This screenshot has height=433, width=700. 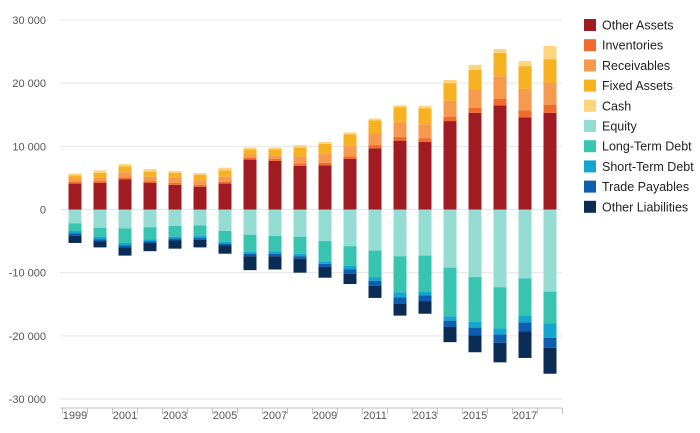 I want to click on legend-item: Long-Term Debt, so click(x=638, y=147).